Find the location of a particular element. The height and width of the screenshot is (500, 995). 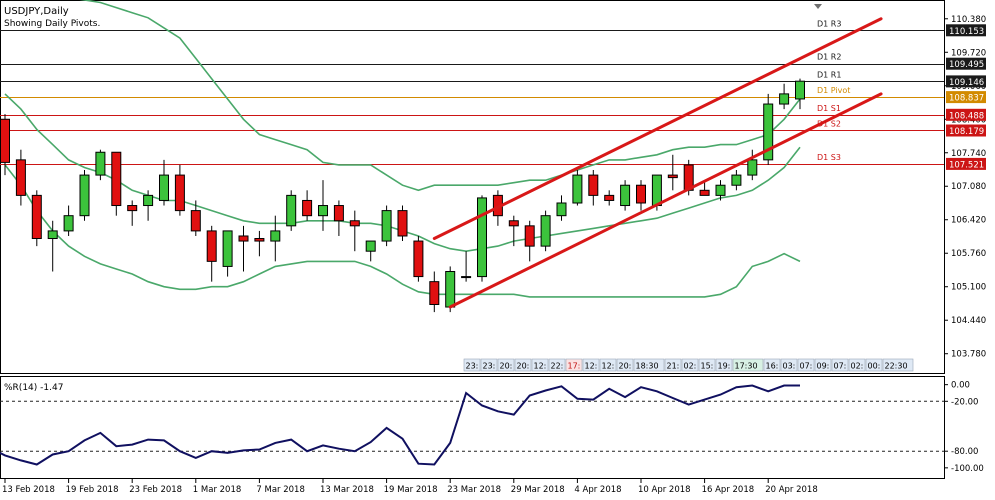

date-axis-label: 23 Feb 2018 is located at coordinates (155, 490).